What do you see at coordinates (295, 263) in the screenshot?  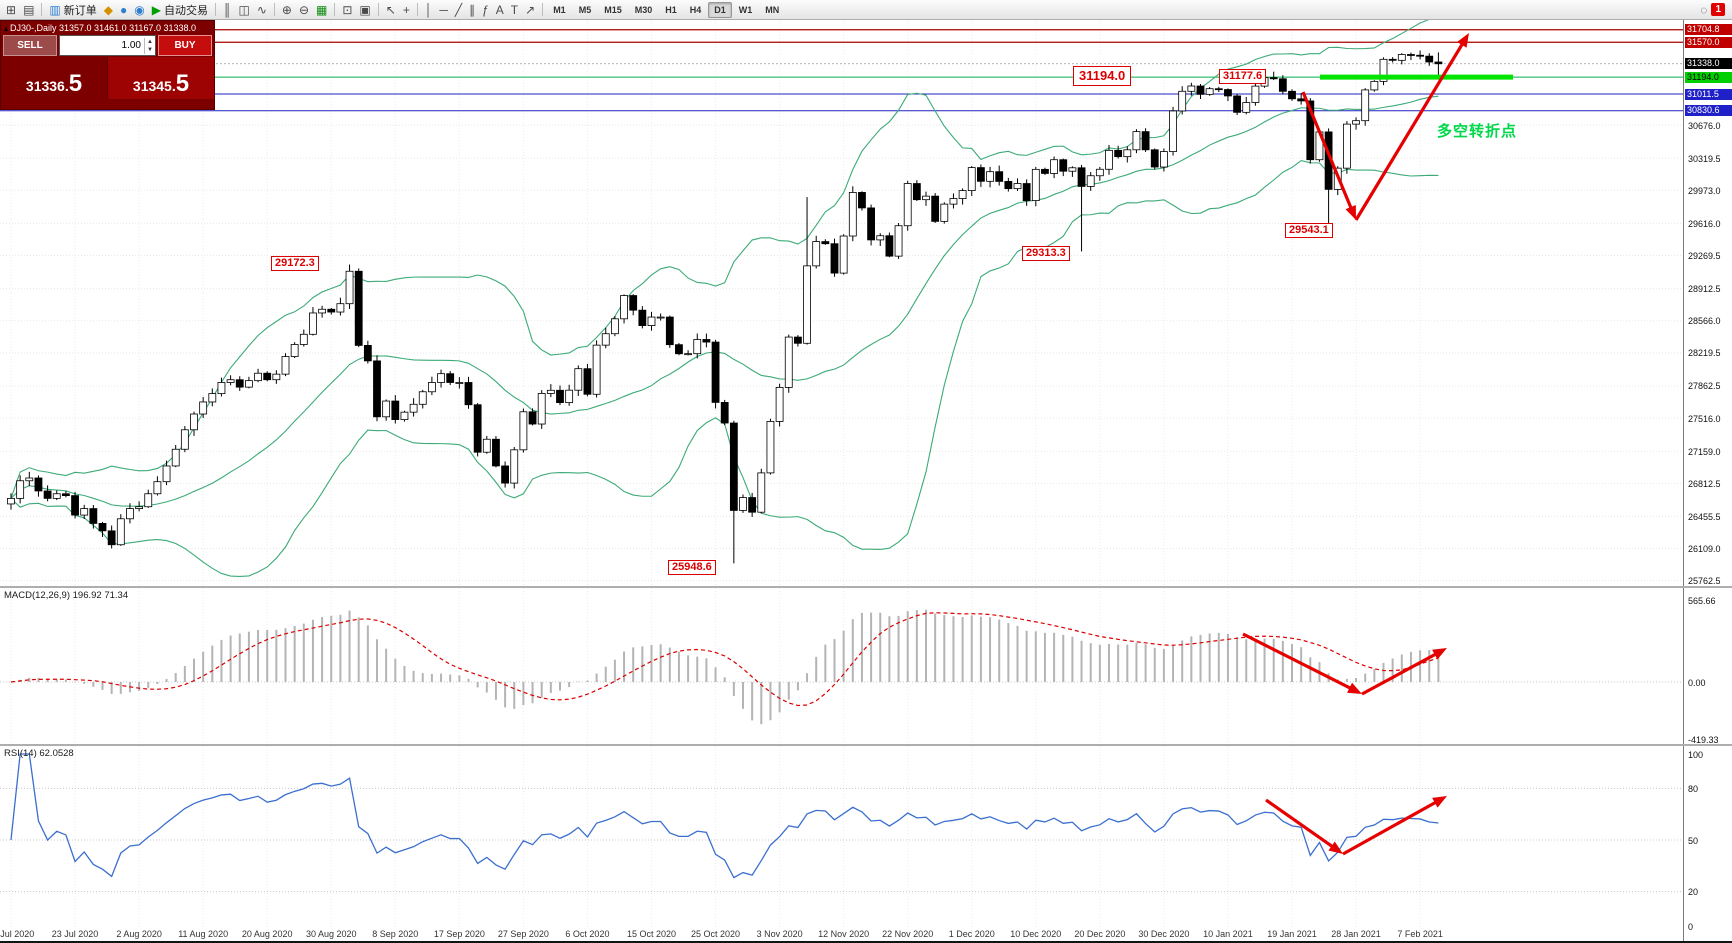 I see `price-annotation: 29172.3` at bounding box center [295, 263].